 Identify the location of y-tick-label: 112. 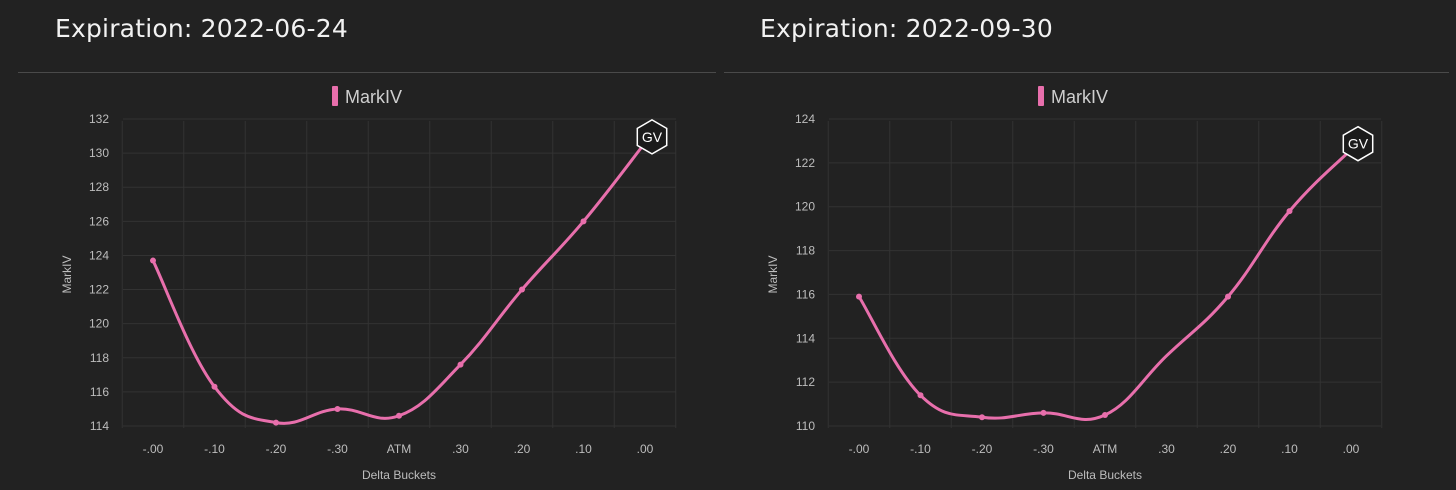
(805, 382).